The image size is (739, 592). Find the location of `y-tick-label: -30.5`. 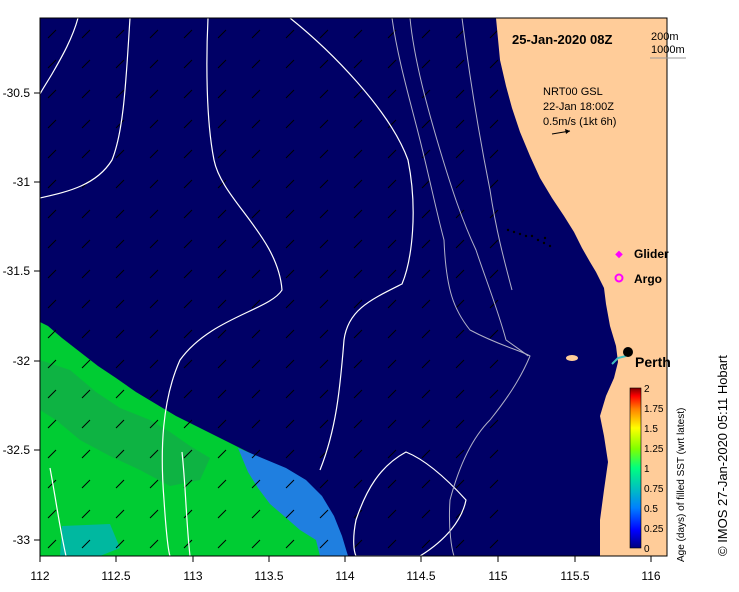

y-tick-label: -30.5 is located at coordinates (17, 93).